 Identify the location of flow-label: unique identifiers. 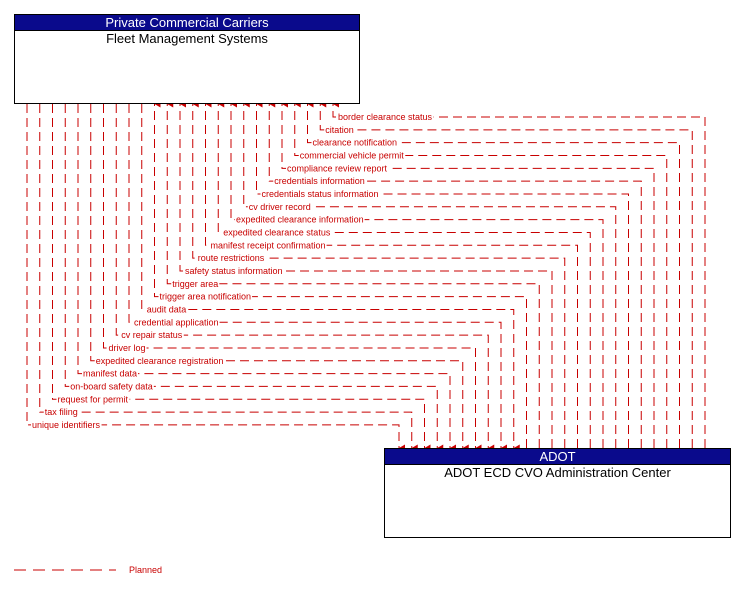
(66, 425).